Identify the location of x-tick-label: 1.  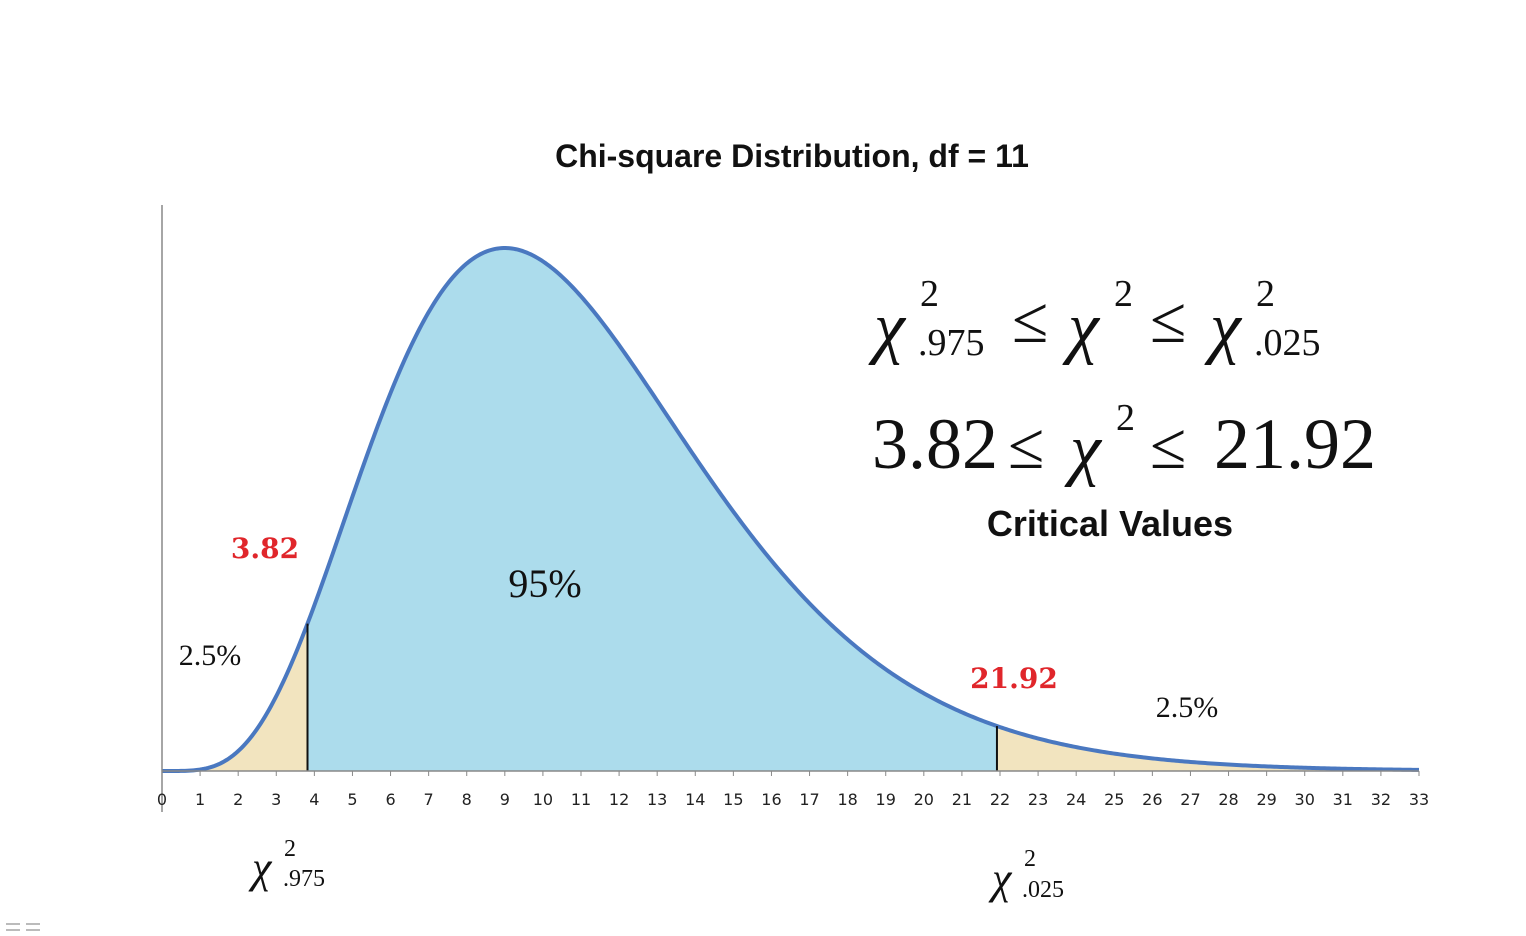
(200, 799).